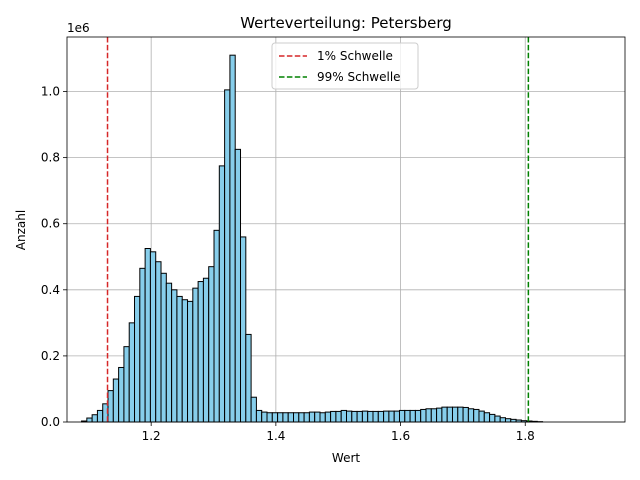 Image resolution: width=640 pixels, height=480 pixels. I want to click on x-tick-label: 1.4, so click(275, 436).